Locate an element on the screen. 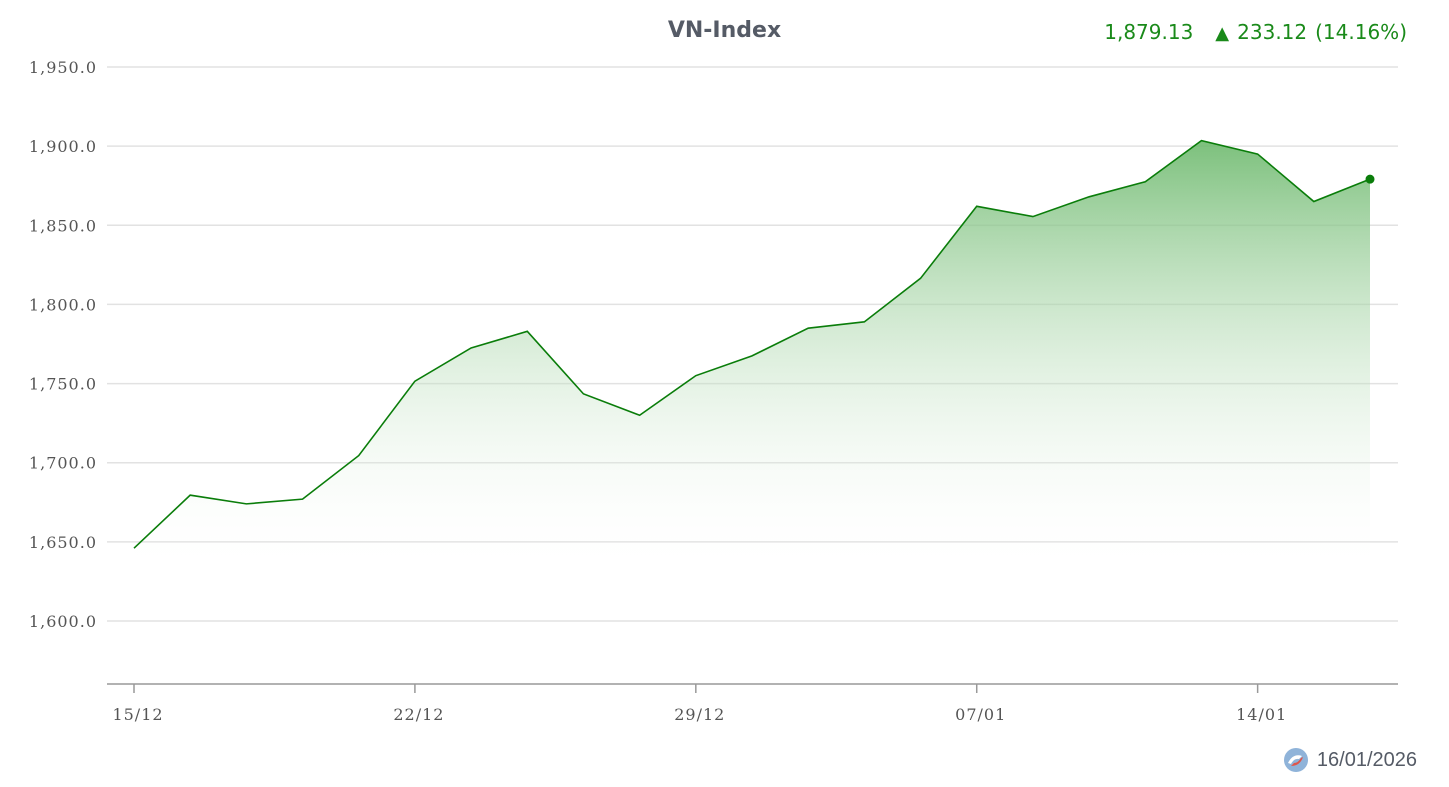  y-tick-label: 1,900.0 is located at coordinates (63, 146).